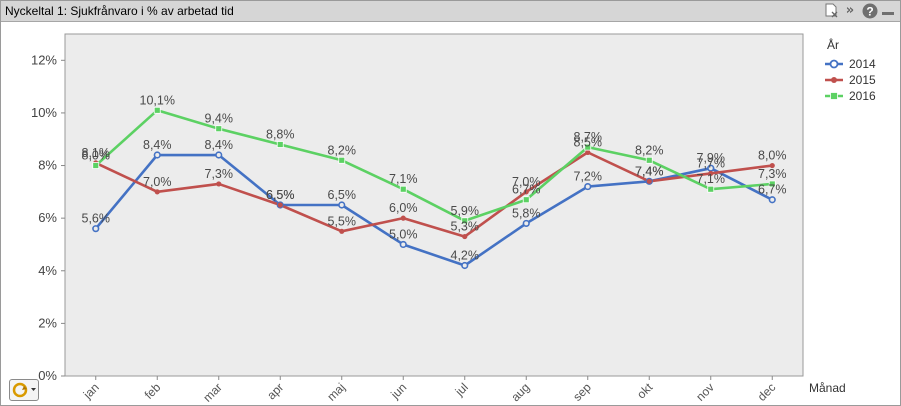  Describe the element at coordinates (862, 64) in the screenshot. I see `legend-label-2014: 2014` at that location.